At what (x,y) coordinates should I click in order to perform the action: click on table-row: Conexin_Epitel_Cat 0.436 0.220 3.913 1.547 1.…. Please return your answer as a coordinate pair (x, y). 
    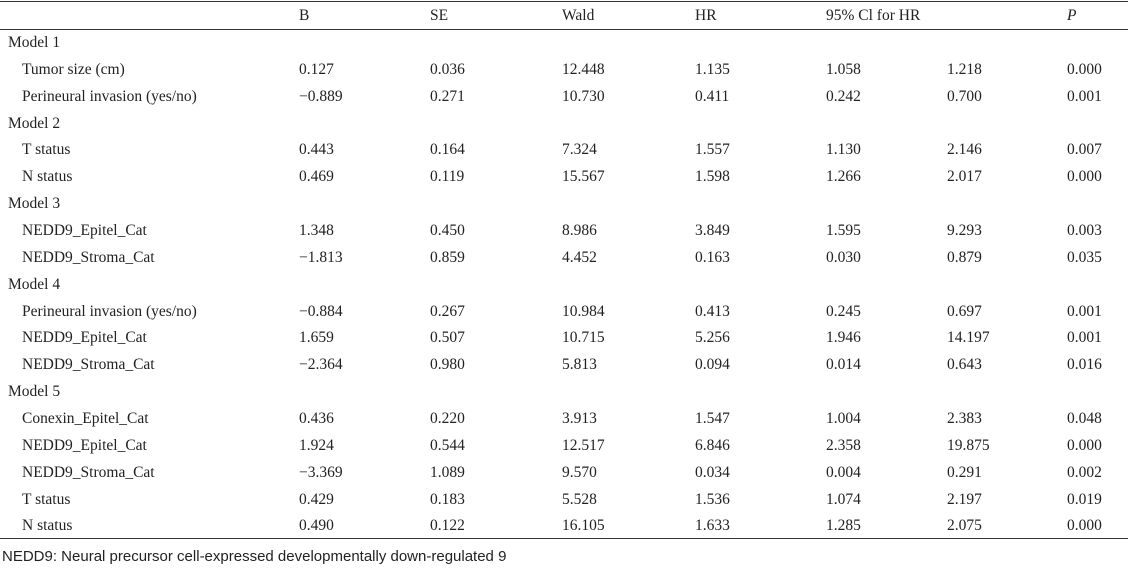
    Looking at the image, I should click on (564, 418).